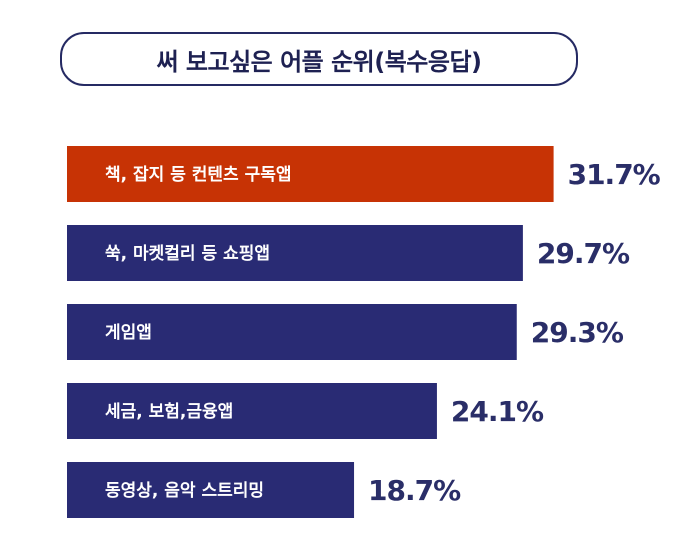  What do you see at coordinates (169, 411) in the screenshot?
I see `bar-category-label-4: 세금, 보험,금융앱` at bounding box center [169, 411].